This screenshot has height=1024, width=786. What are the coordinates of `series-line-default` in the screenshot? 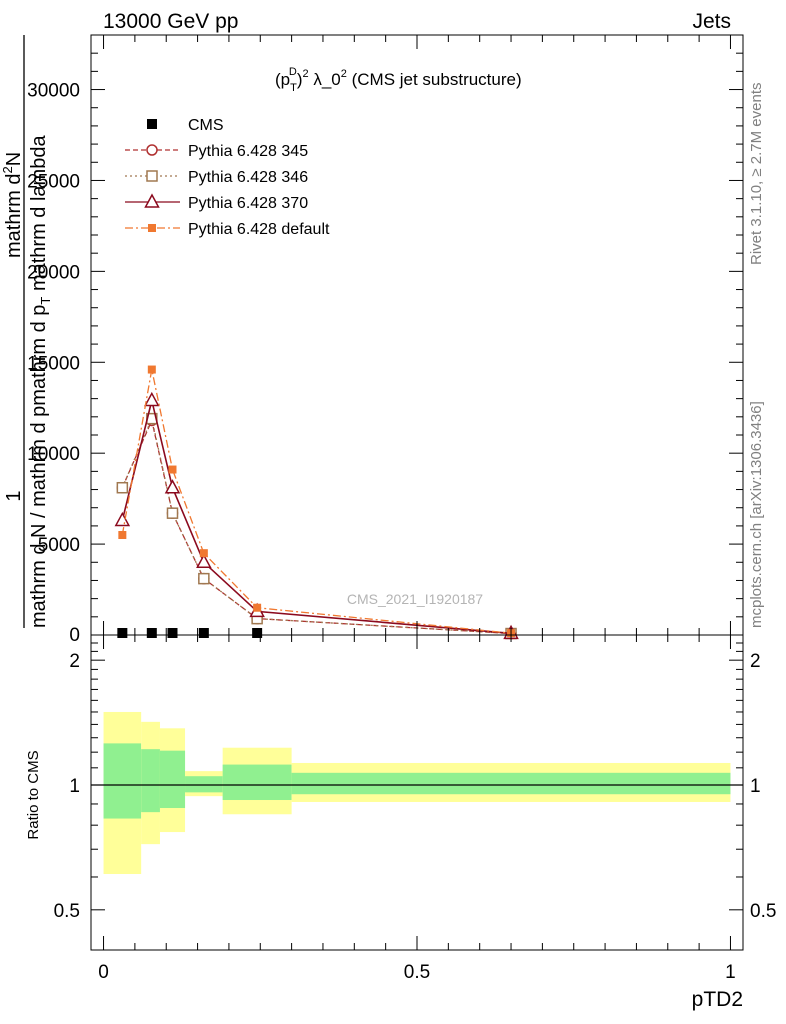 It's located at (316, 501).